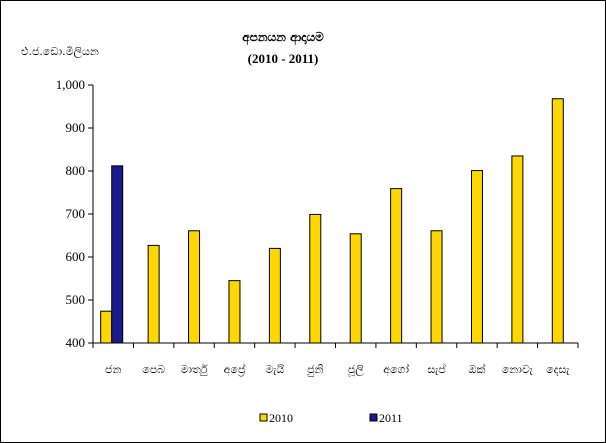  Describe the element at coordinates (193, 369) in the screenshot. I see `x-tick-label: මාර්තු` at that location.